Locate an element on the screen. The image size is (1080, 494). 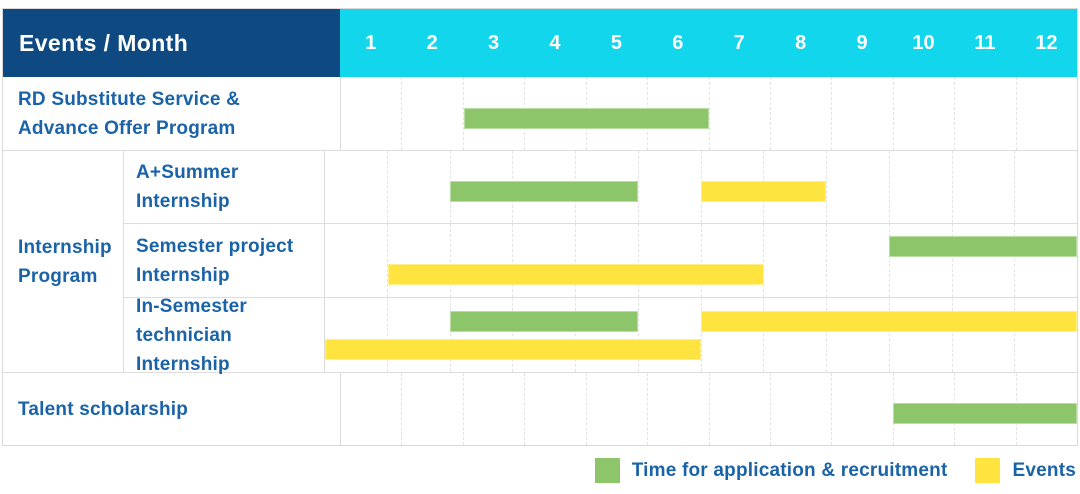
group-label-internship-program: Internship Program is located at coordinates (63, 261).